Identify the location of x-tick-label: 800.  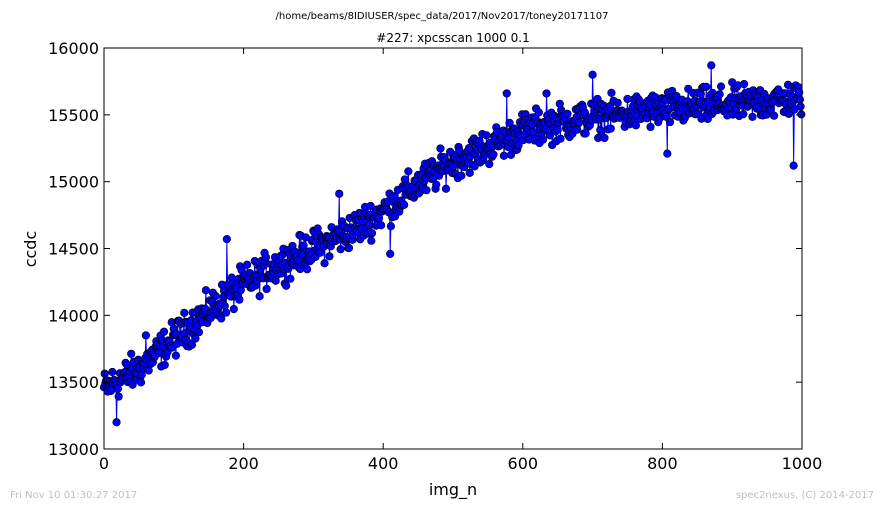
(662, 463).